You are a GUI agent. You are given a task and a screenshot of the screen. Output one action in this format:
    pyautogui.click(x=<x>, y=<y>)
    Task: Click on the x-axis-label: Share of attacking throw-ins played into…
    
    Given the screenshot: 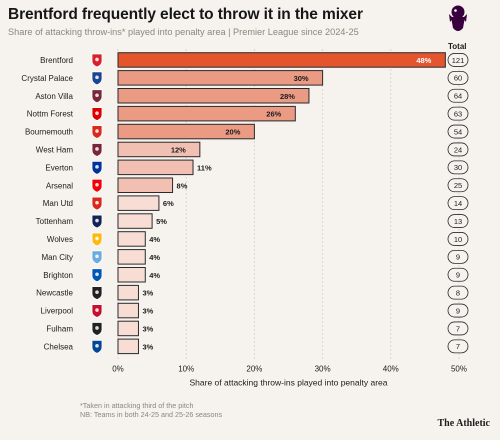 What is the action you would take?
    pyautogui.click(x=289, y=382)
    